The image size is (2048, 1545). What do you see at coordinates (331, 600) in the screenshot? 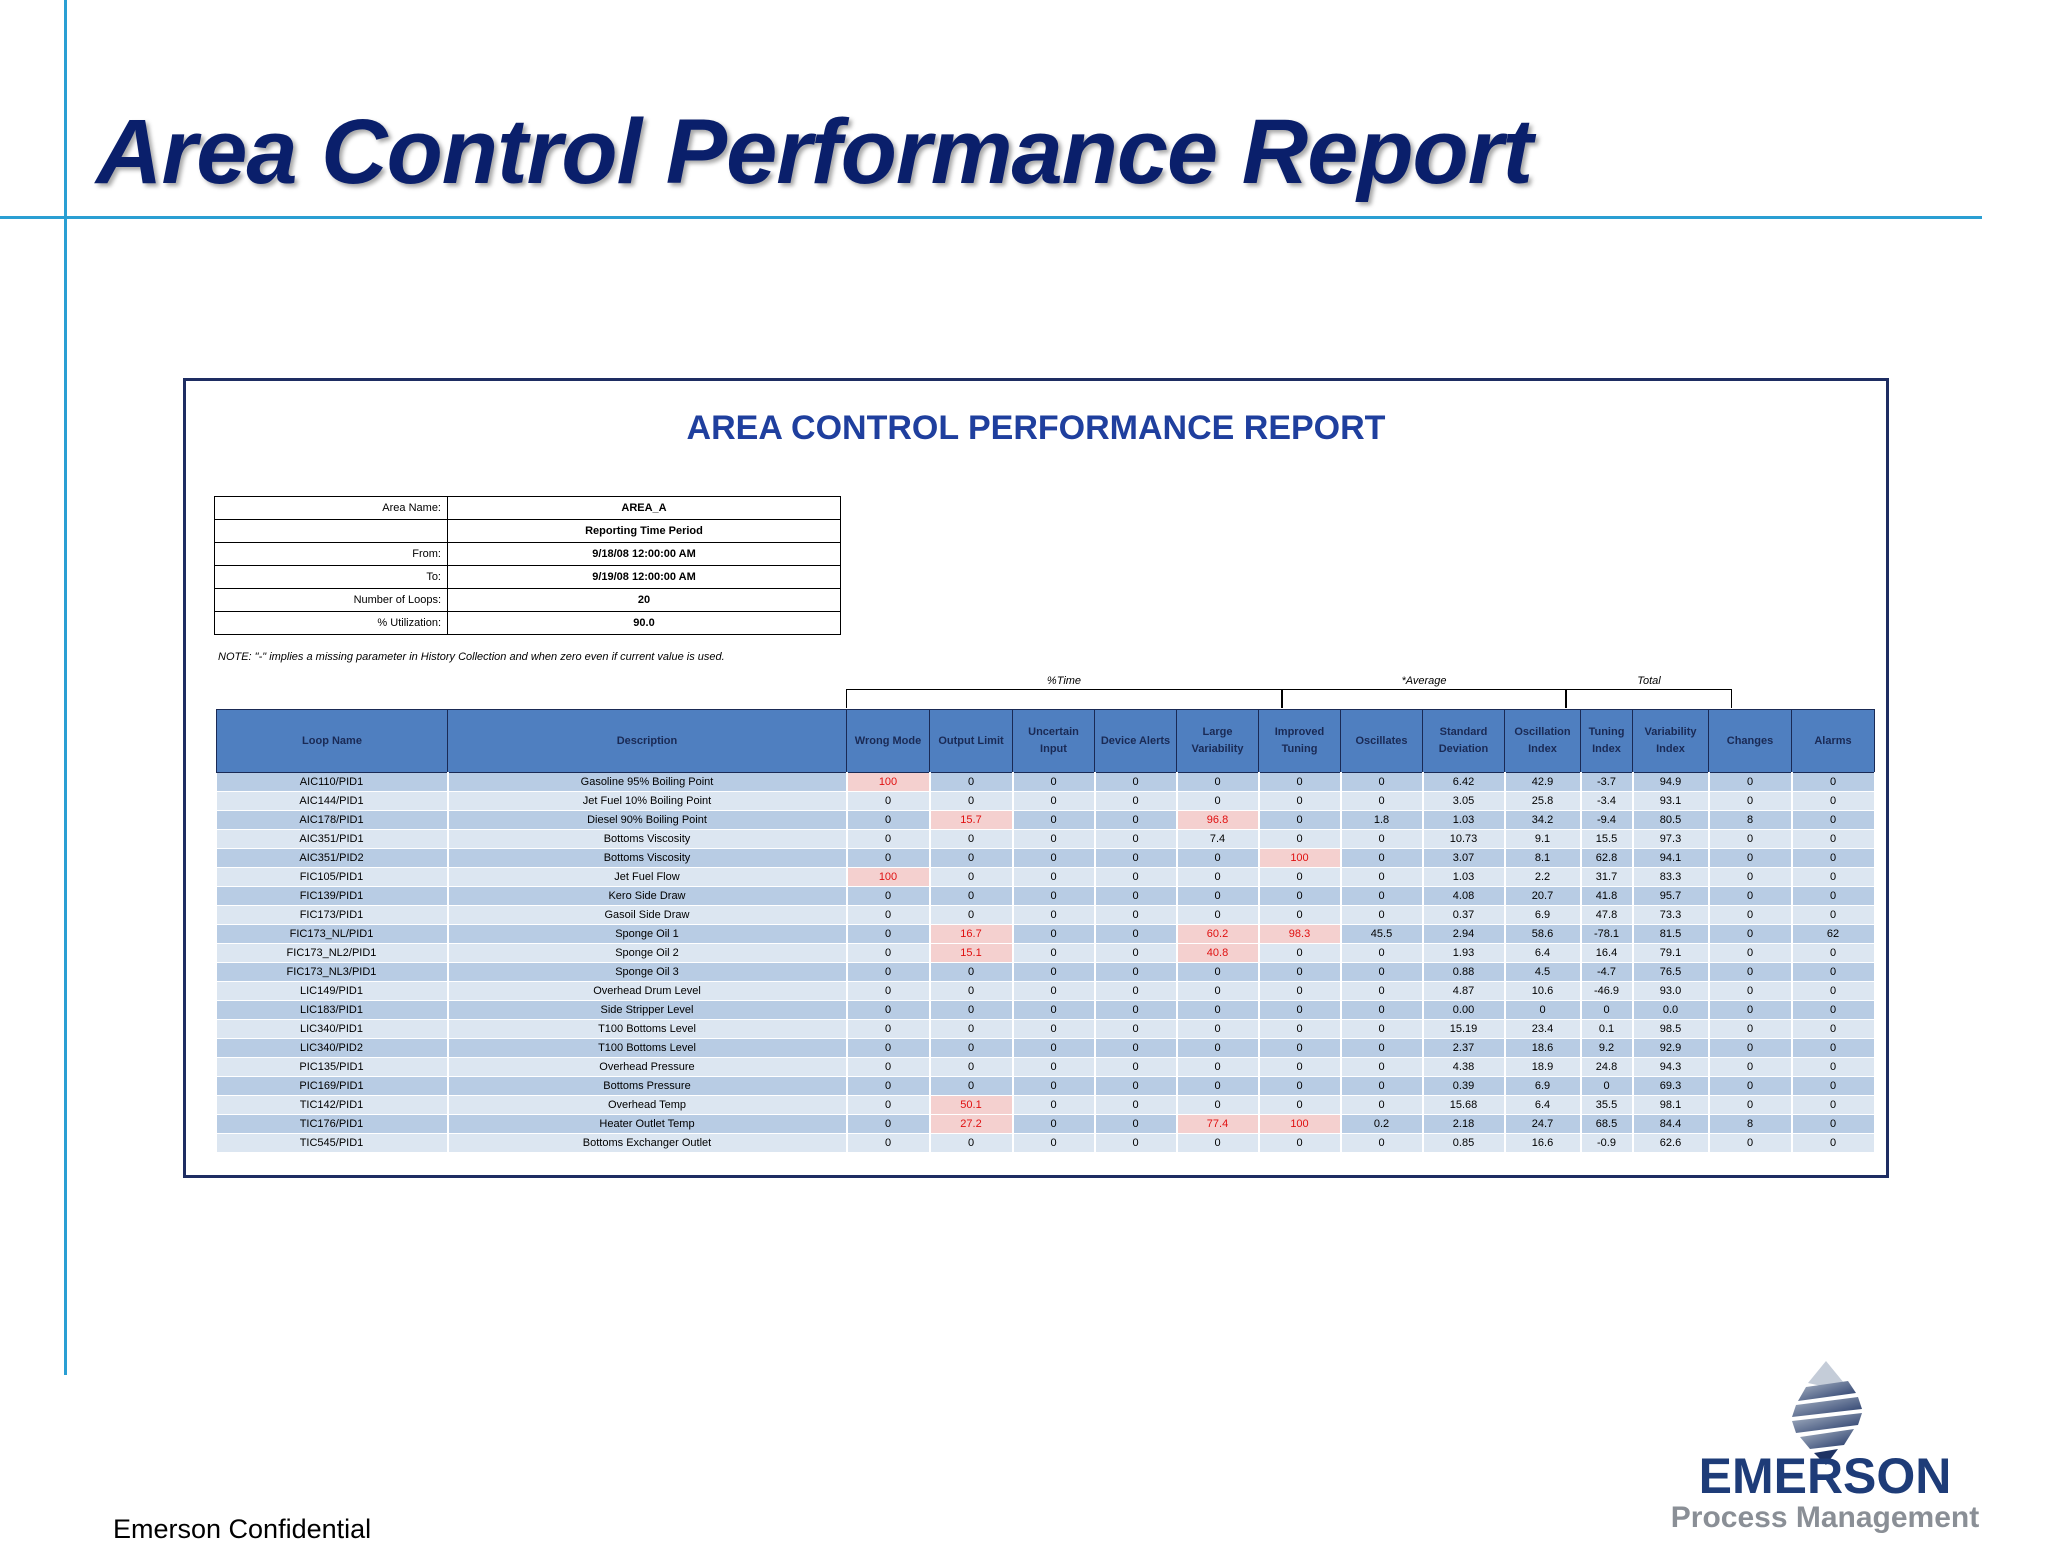
I see `info-label: Number of Loops:` at bounding box center [331, 600].